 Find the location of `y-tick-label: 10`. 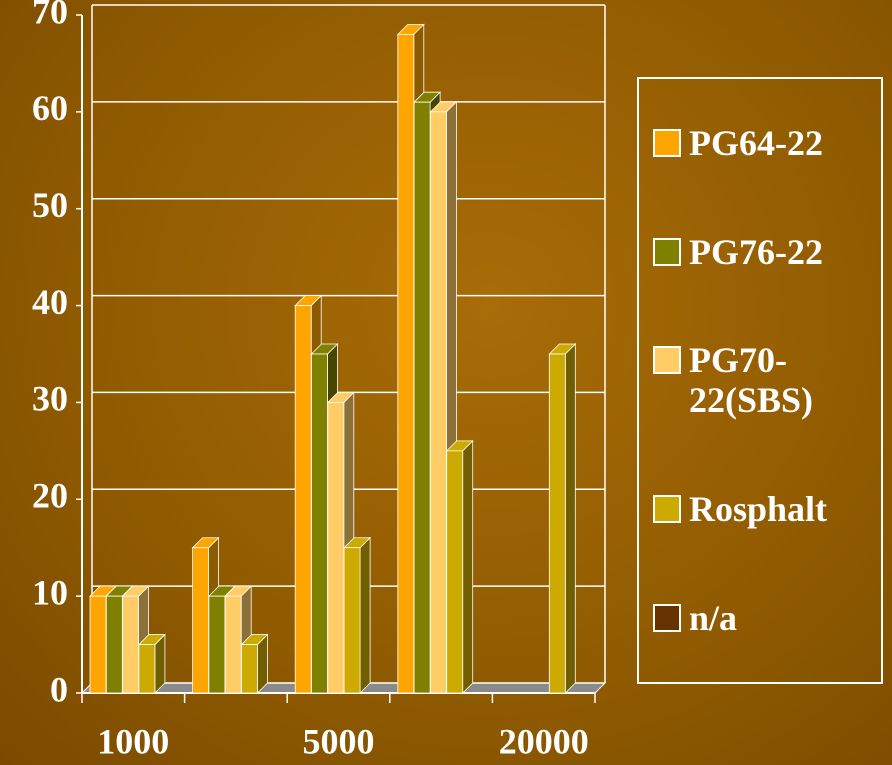

y-tick-label: 10 is located at coordinates (50, 592).